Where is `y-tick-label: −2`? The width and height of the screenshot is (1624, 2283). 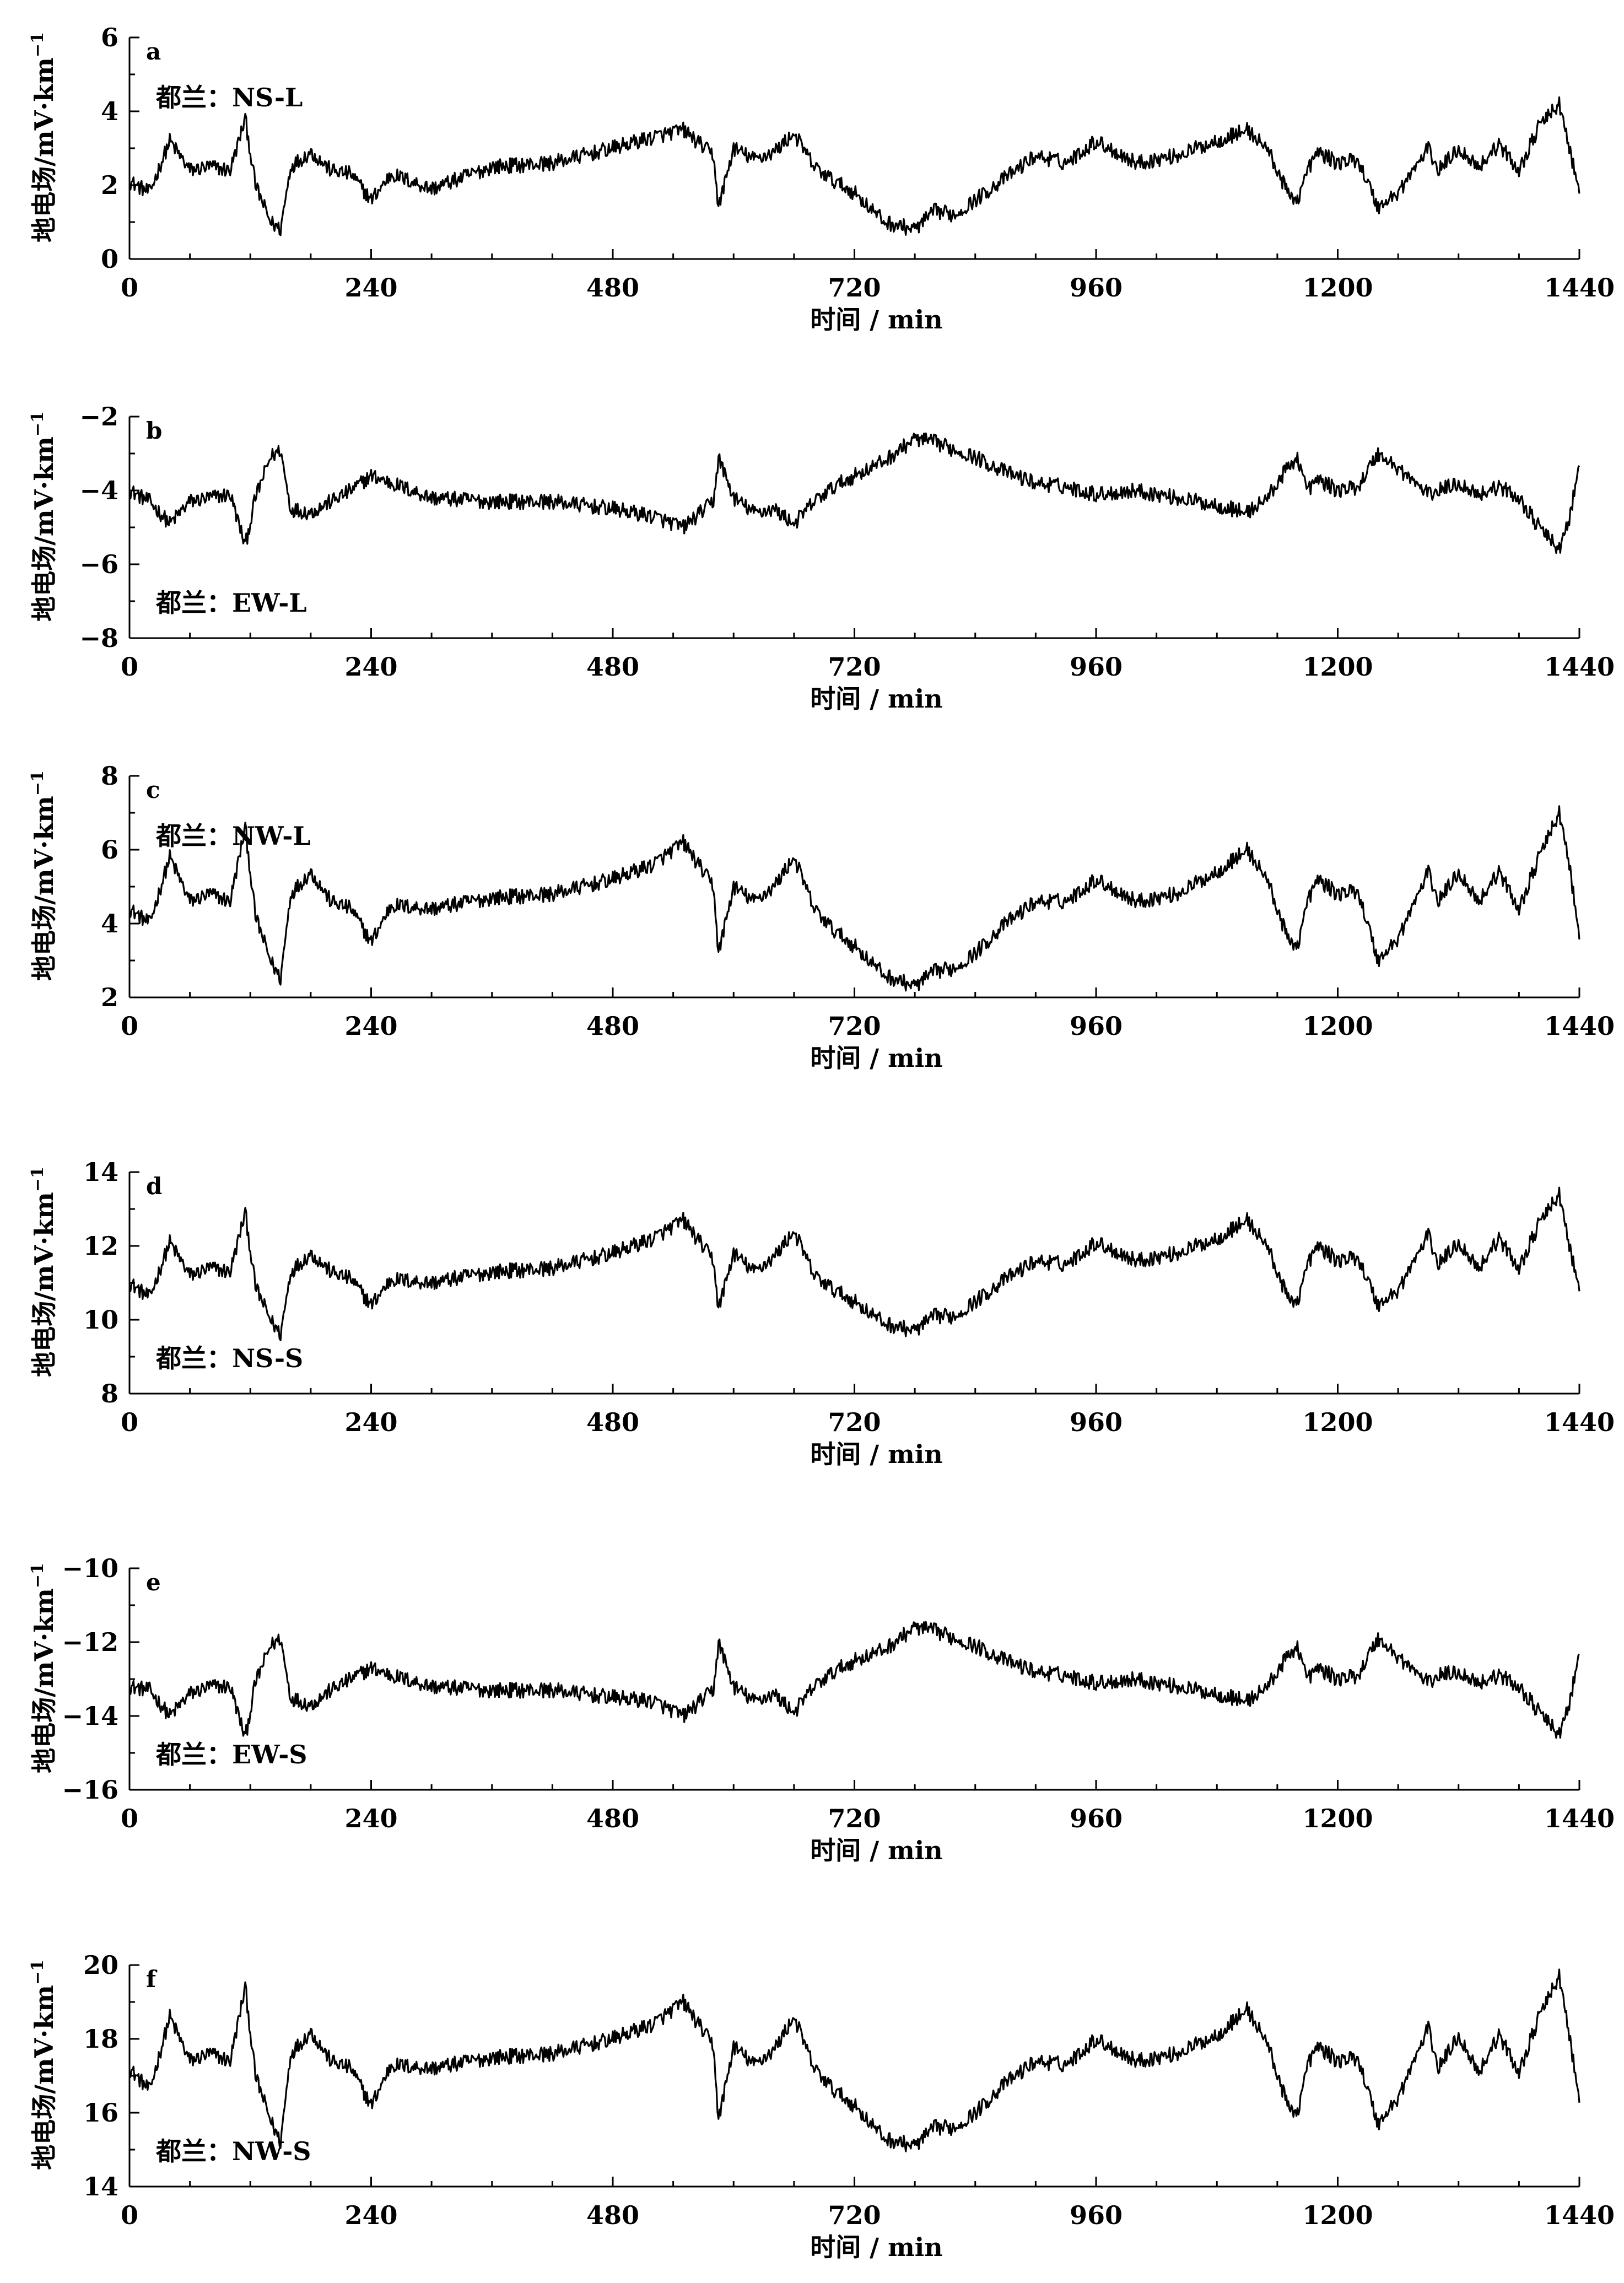 y-tick-label: −2 is located at coordinates (98, 416).